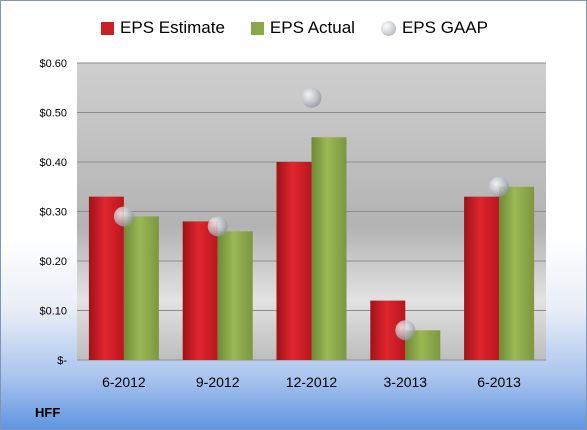 The image size is (587, 430). What do you see at coordinates (499, 382) in the screenshot?
I see `x-tick-label: 6-2013` at bounding box center [499, 382].